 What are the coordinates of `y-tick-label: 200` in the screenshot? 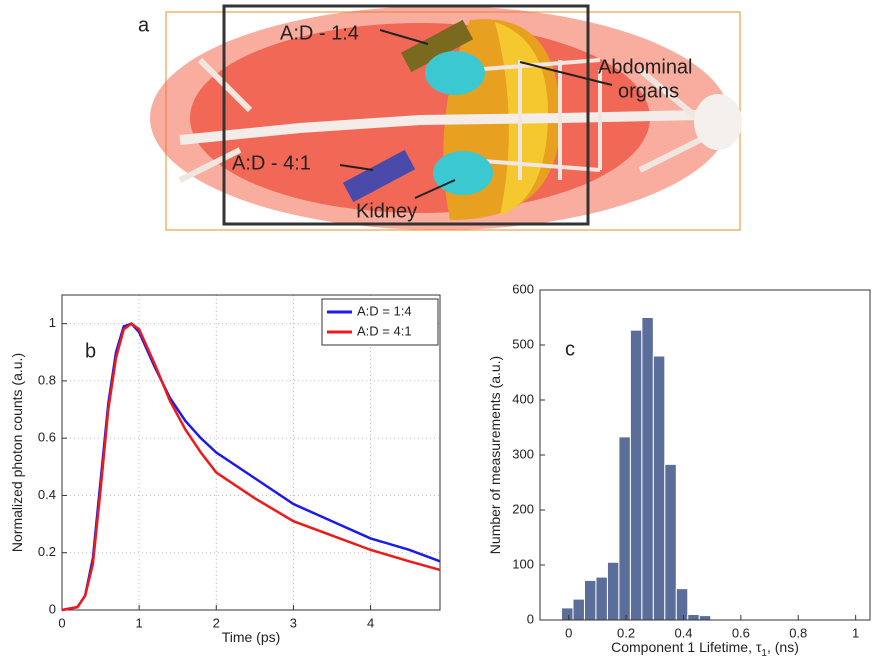 It's located at (523, 508).